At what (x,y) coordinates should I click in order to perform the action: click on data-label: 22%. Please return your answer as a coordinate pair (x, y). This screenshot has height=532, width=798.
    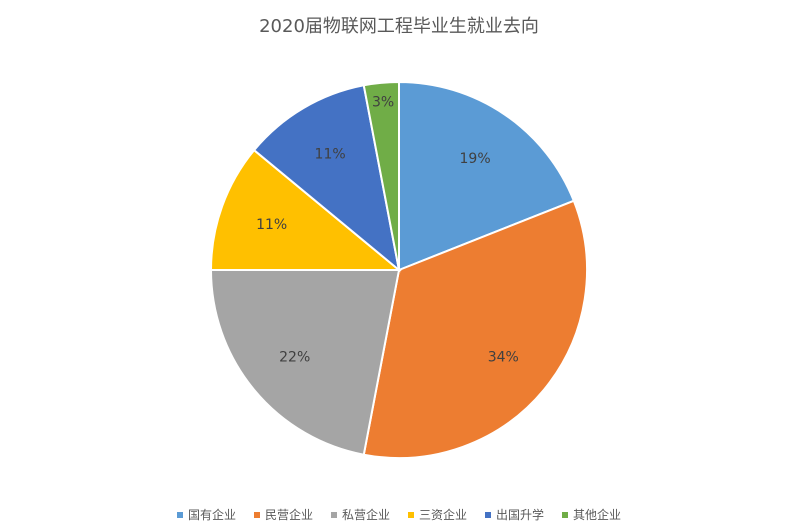
    Looking at the image, I should click on (294, 357).